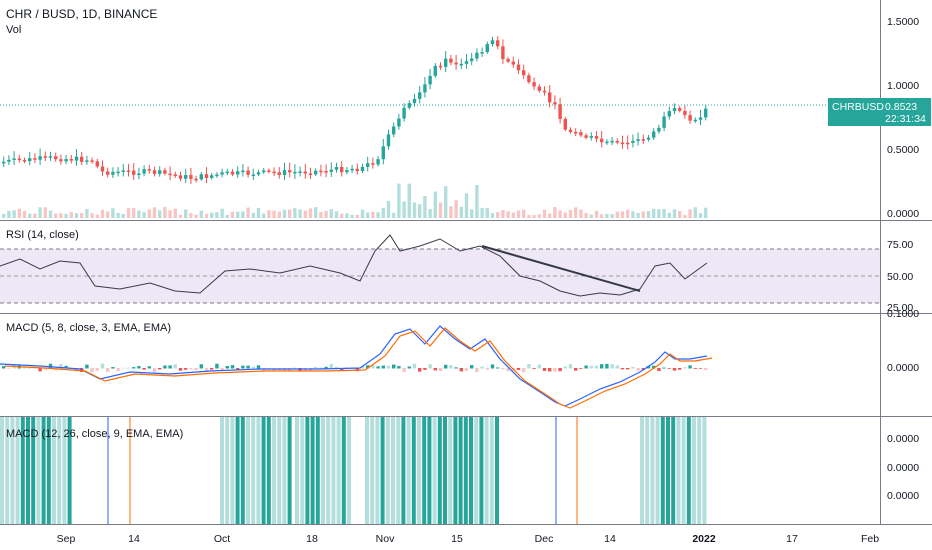 The width and height of the screenshot is (932, 550). I want to click on rsi-chart, so click(440, 269).